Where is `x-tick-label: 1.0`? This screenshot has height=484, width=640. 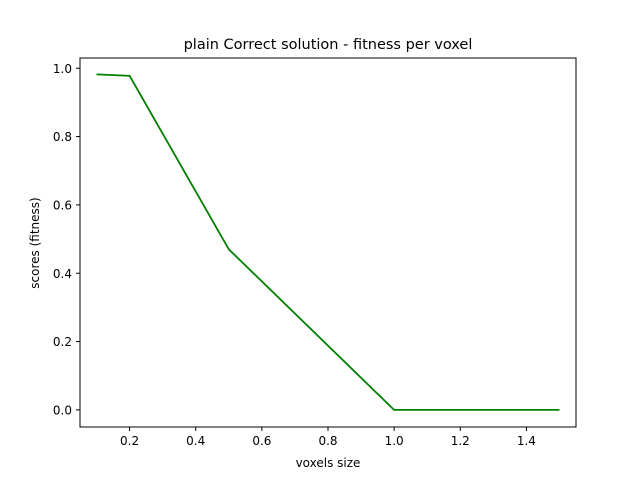
x-tick-label: 1.0 is located at coordinates (394, 441).